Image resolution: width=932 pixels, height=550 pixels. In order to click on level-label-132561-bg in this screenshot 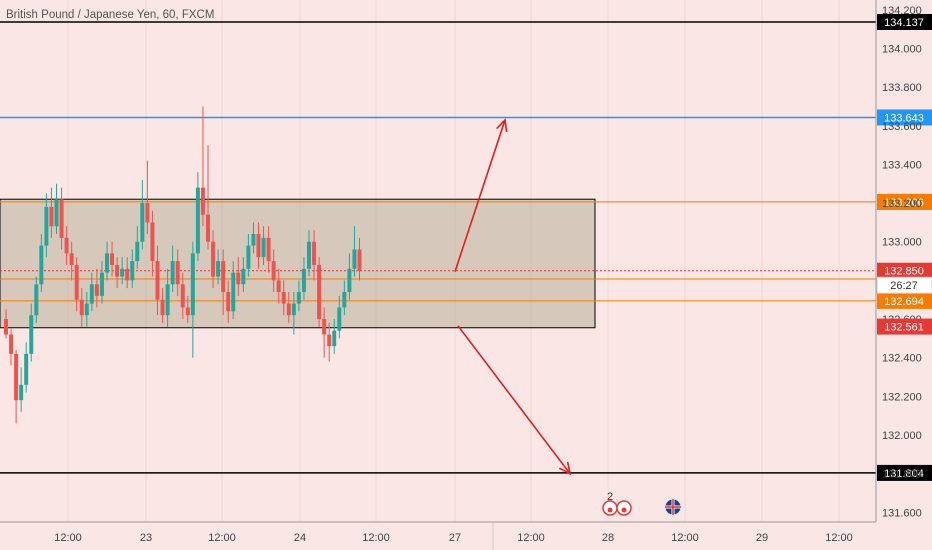, I will do `click(904, 326)`.